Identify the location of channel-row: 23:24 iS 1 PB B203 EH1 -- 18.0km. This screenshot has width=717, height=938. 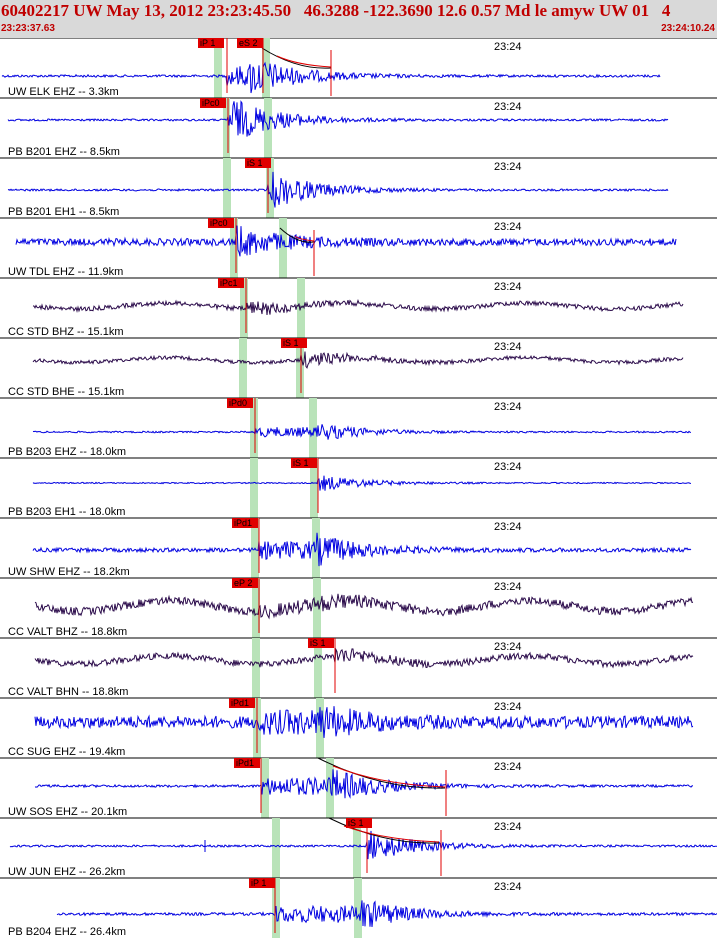
(358, 487).